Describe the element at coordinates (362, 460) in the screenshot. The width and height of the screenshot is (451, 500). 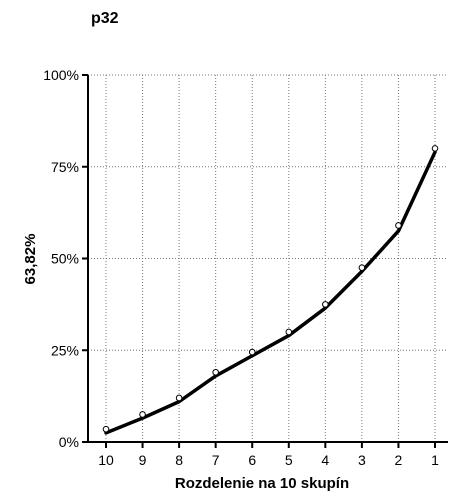
I see `x-tick-label: 3` at that location.